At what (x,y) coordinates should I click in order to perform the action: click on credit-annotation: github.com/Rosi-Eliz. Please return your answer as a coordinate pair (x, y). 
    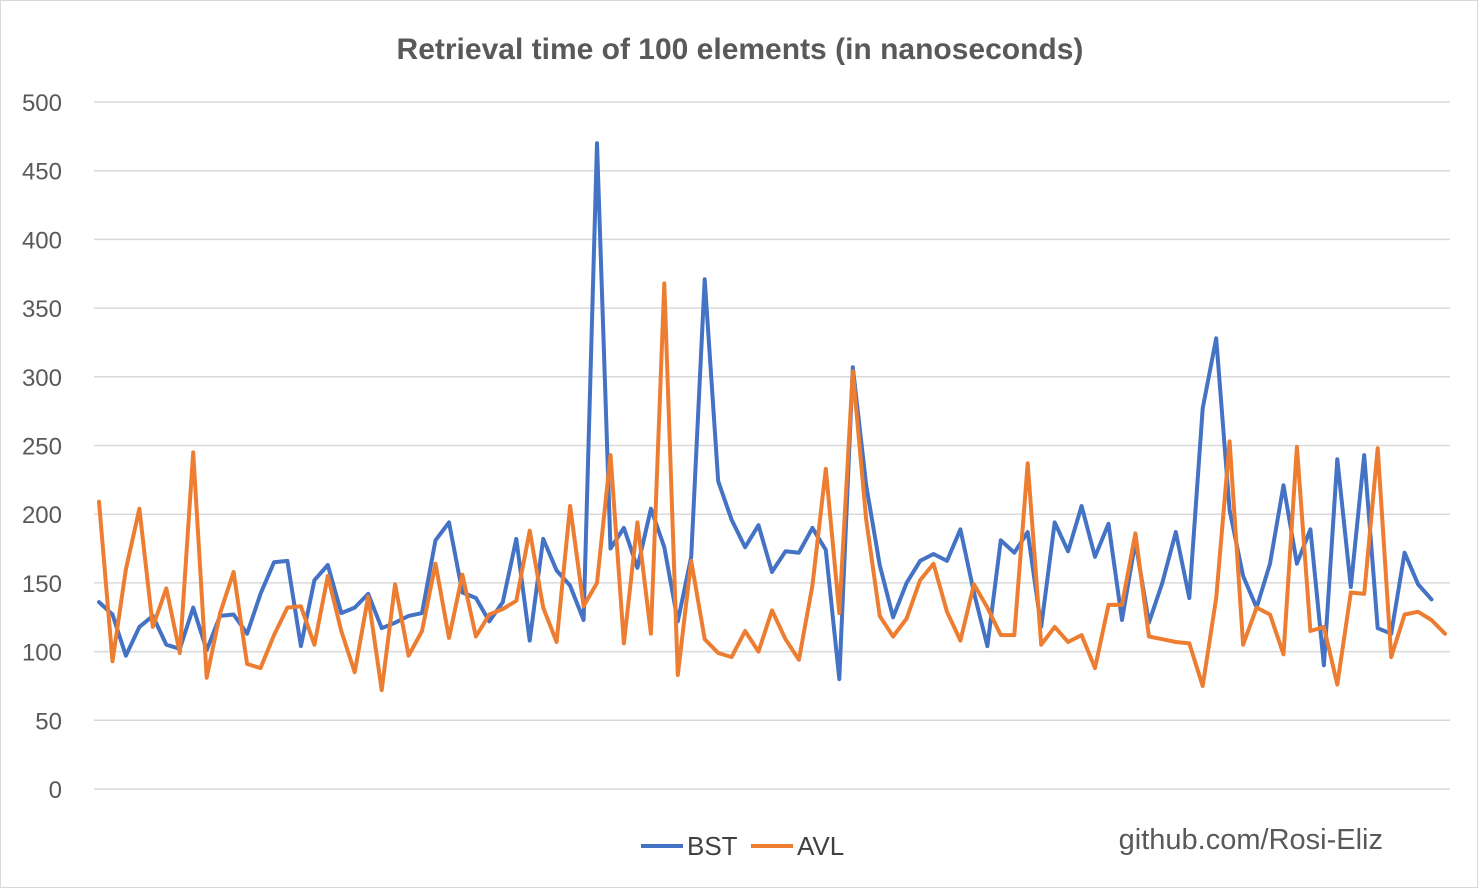
    Looking at the image, I should click on (1251, 840).